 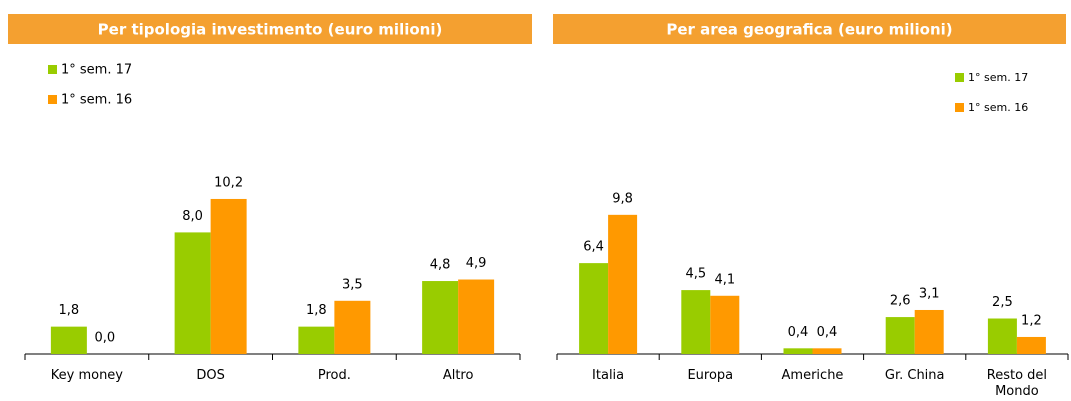 What do you see at coordinates (593, 247) in the screenshot?
I see `value-label: 6,4` at bounding box center [593, 247].